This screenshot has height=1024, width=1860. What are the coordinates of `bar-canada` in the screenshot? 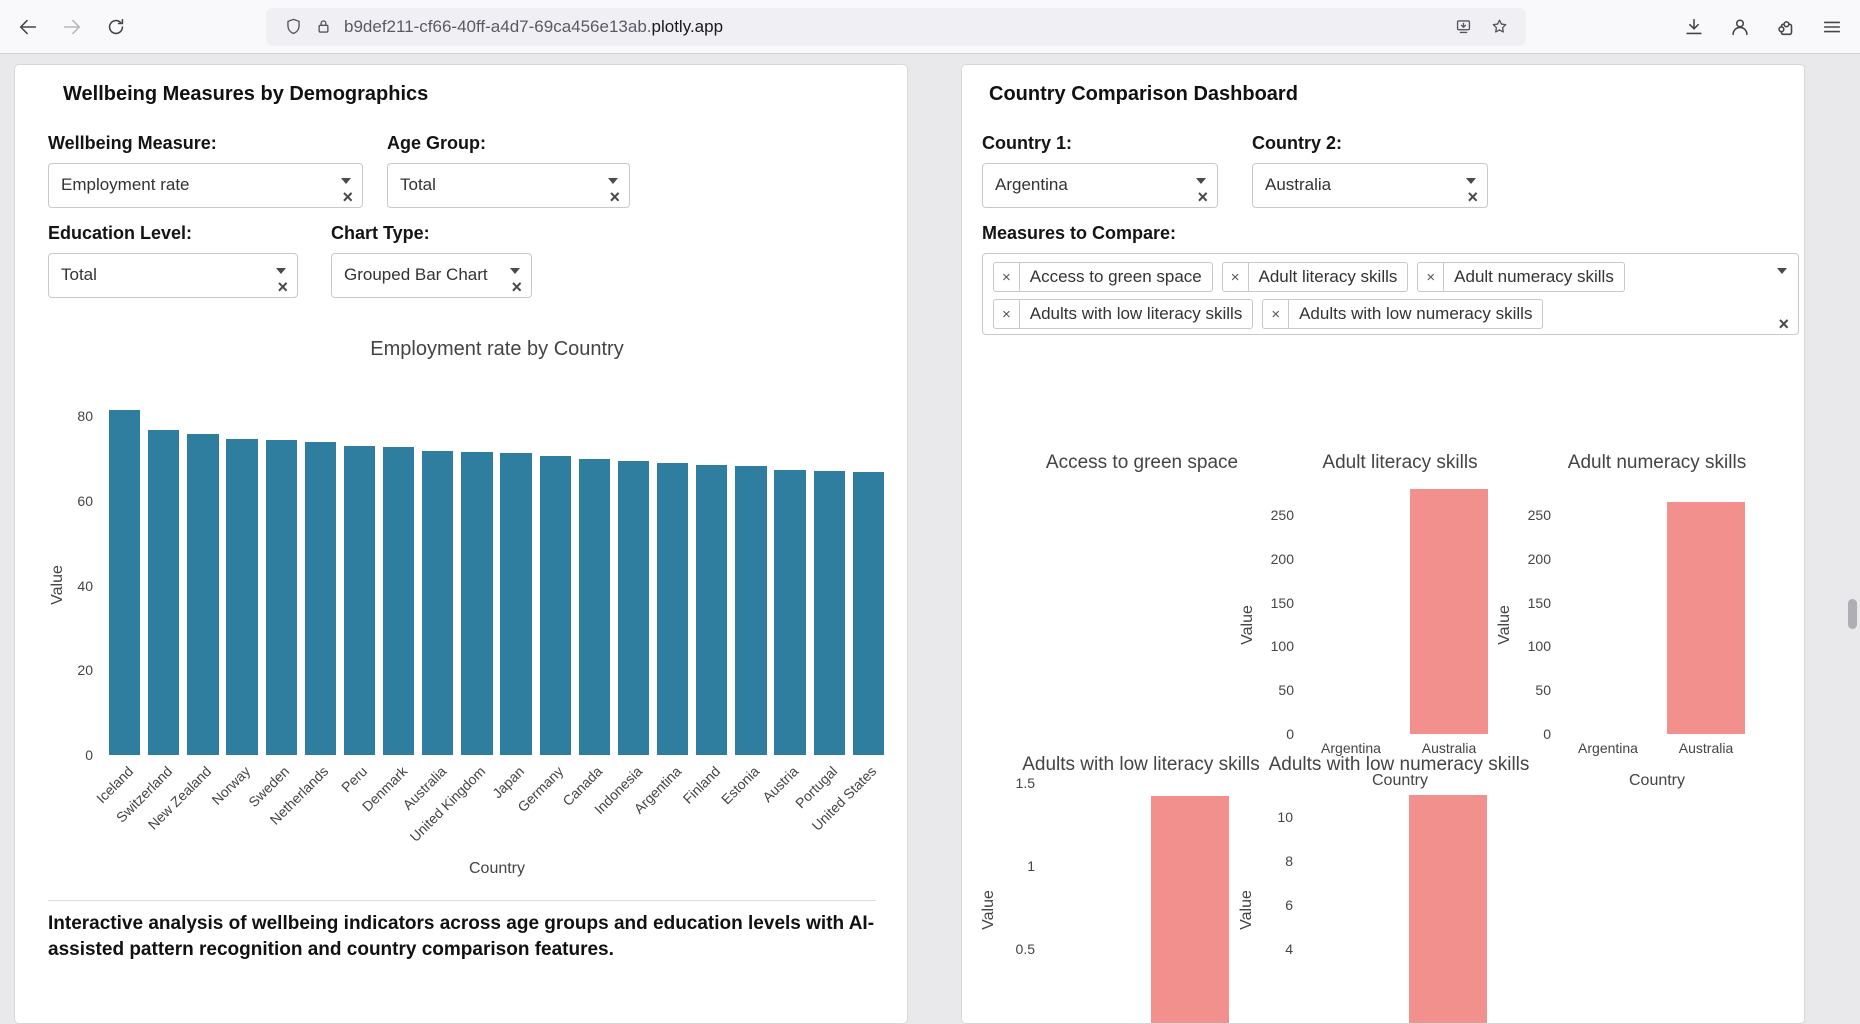 It's located at (594, 606).